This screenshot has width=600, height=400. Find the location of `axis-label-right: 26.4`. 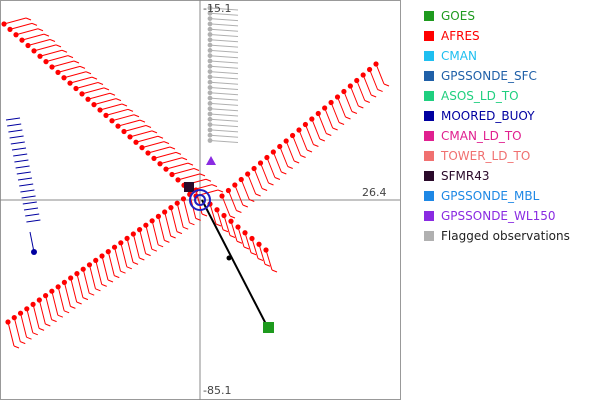

axis-label-right: 26.4 is located at coordinates (374, 192).